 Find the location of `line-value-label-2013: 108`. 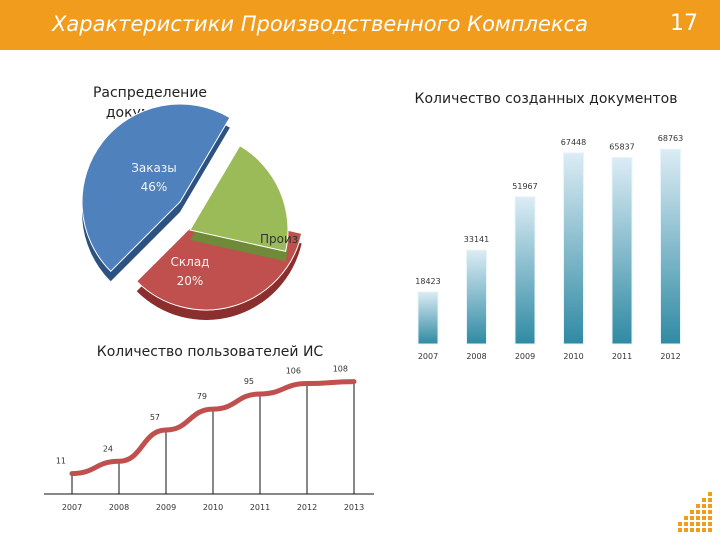

line-value-label-2013: 108 is located at coordinates (340, 369).